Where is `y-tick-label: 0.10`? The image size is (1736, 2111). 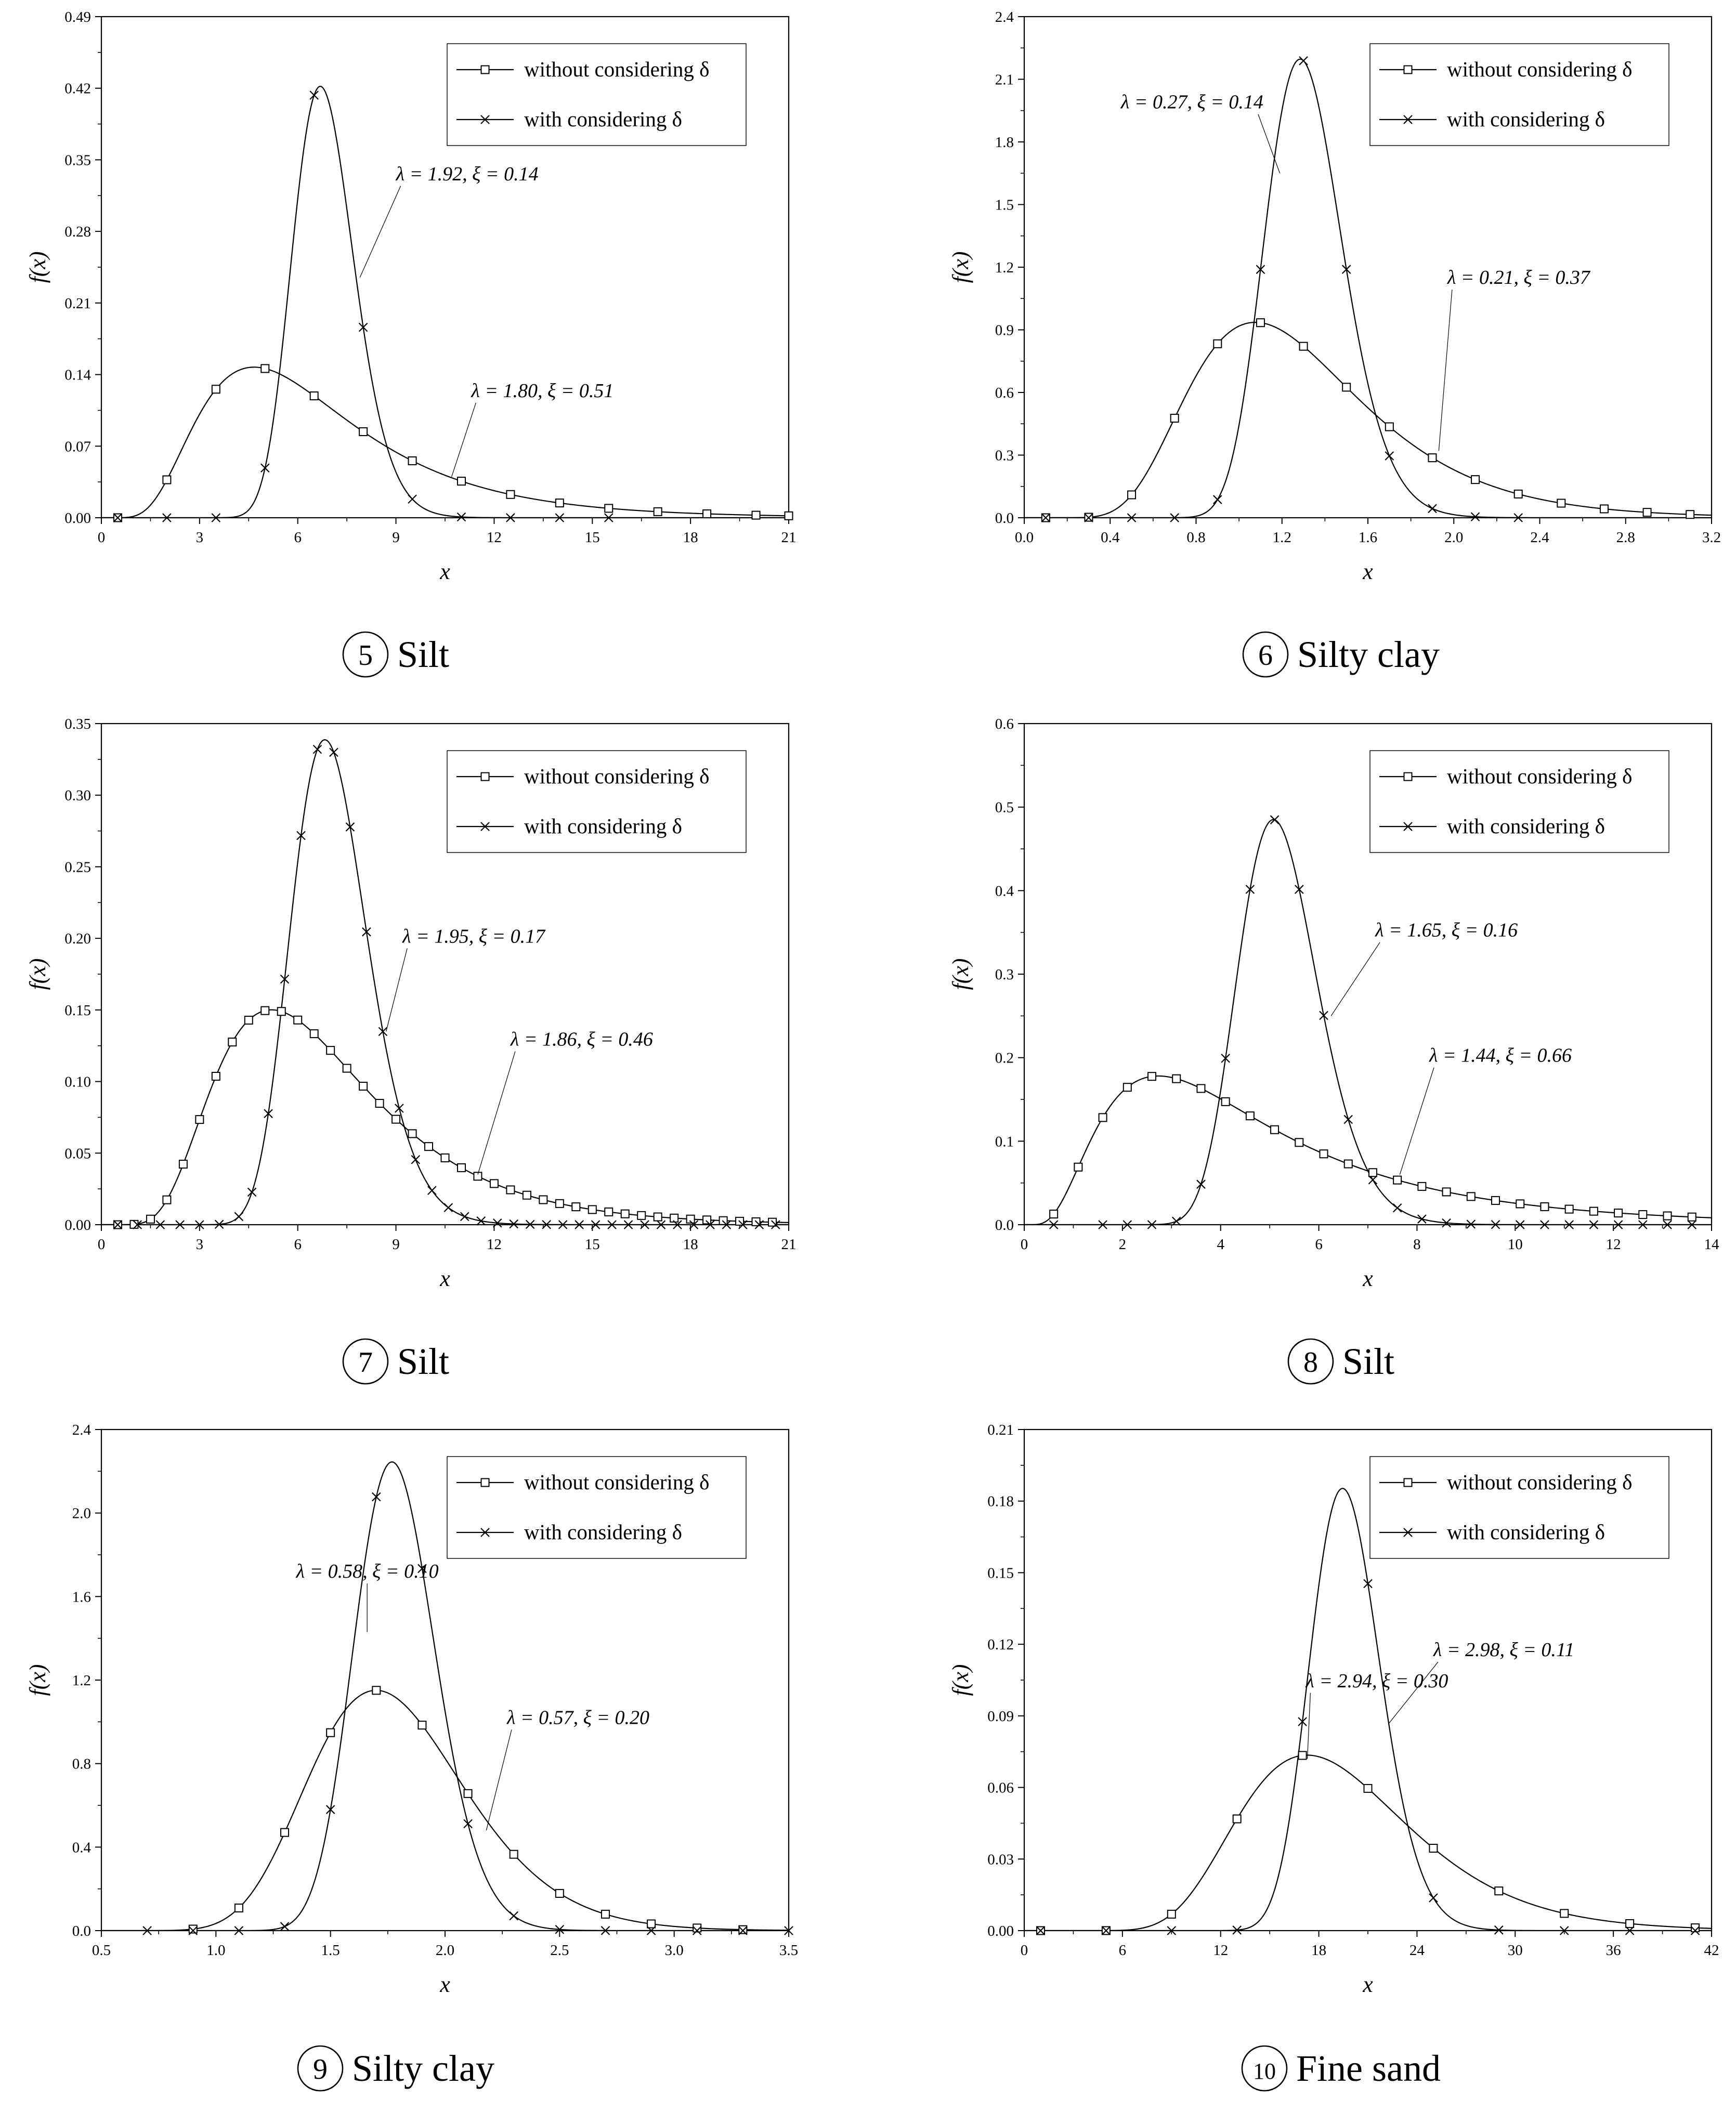
y-tick-label: 0.10 is located at coordinates (77, 1082).